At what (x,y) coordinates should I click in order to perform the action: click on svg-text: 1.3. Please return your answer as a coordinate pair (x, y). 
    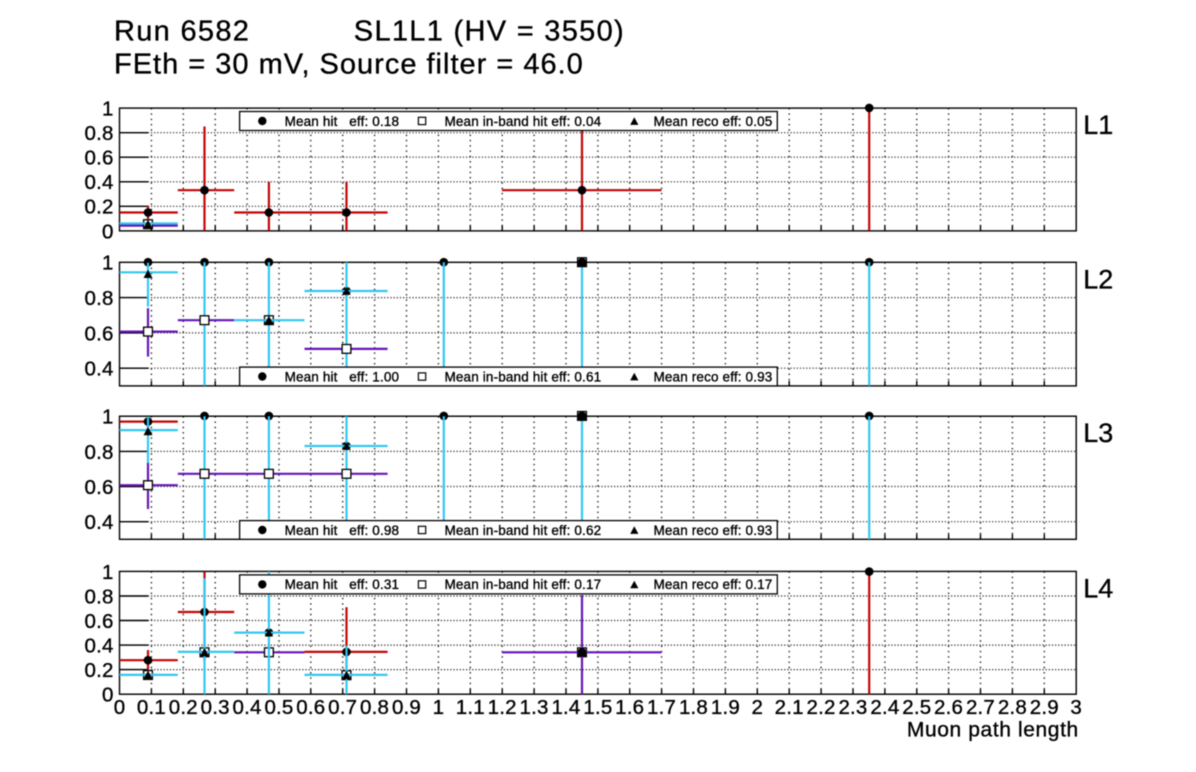
    Looking at the image, I should click on (534, 707).